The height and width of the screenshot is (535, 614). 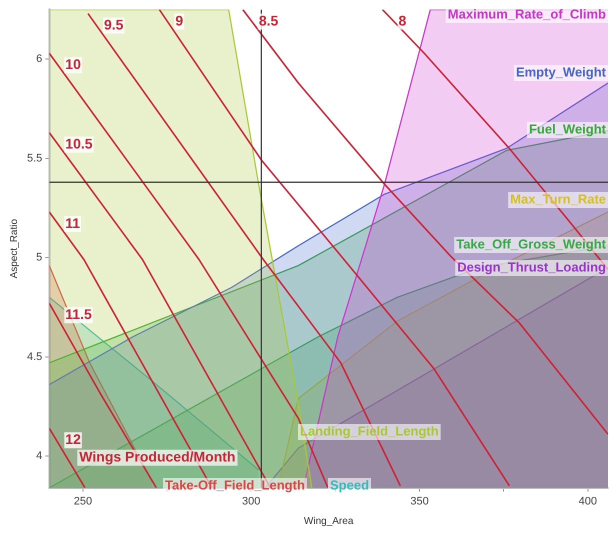 I want to click on series-label: Take-Off_Field_Length, so click(x=235, y=485).